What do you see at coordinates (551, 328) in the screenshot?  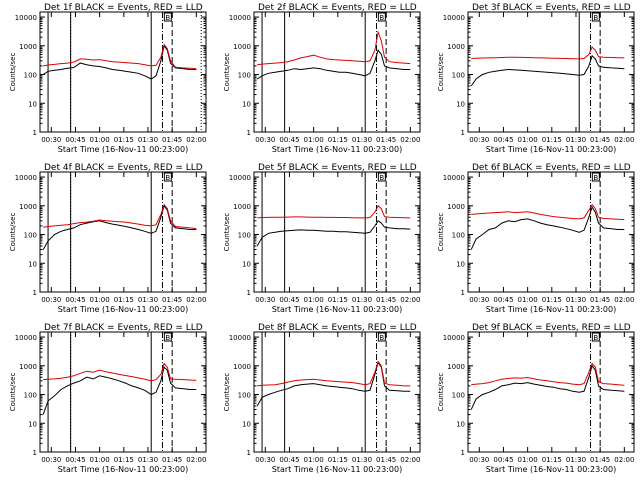 I see `panel-title: Det 9f BLACK = Events, RED = LLD` at bounding box center [551, 328].